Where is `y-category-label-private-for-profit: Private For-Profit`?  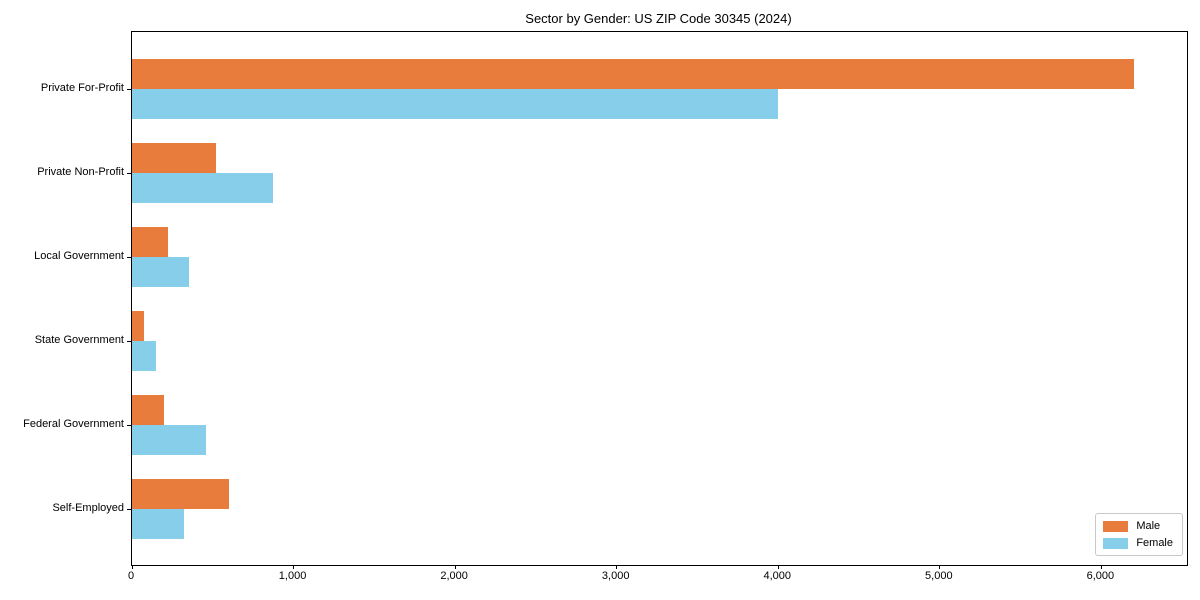 y-category-label-private-for-profit: Private For-Profit is located at coordinates (82, 88).